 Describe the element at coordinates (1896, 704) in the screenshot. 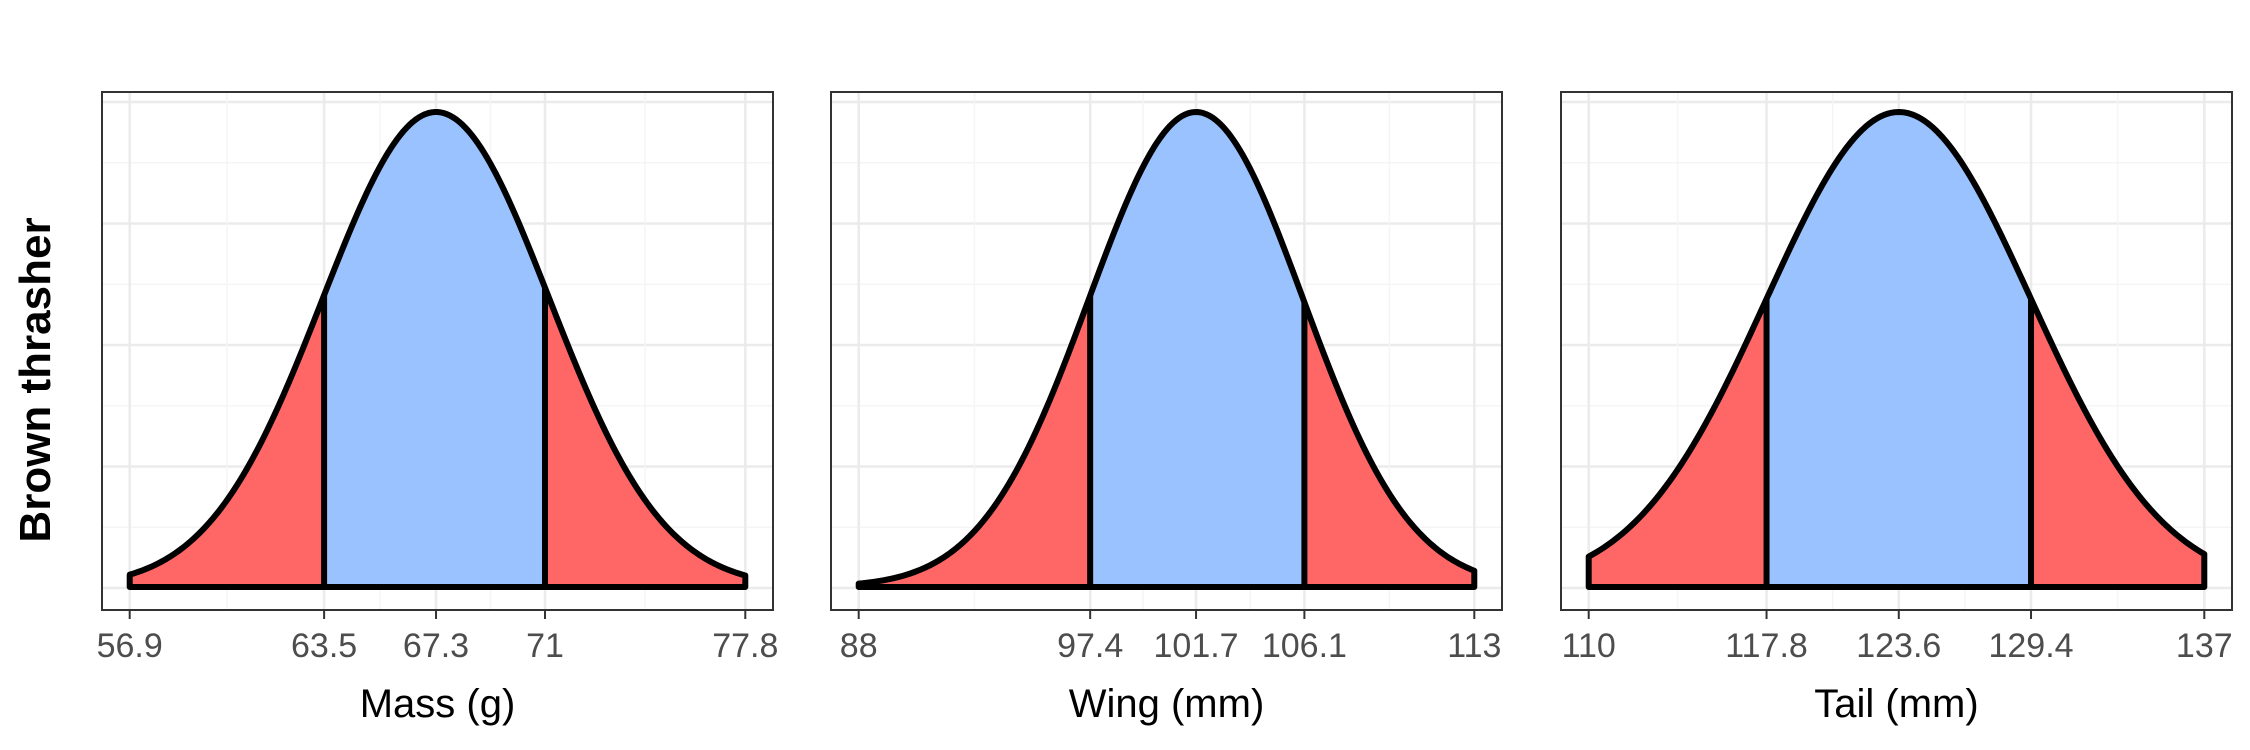

I see `x-axis-title: Tail (mm)` at that location.